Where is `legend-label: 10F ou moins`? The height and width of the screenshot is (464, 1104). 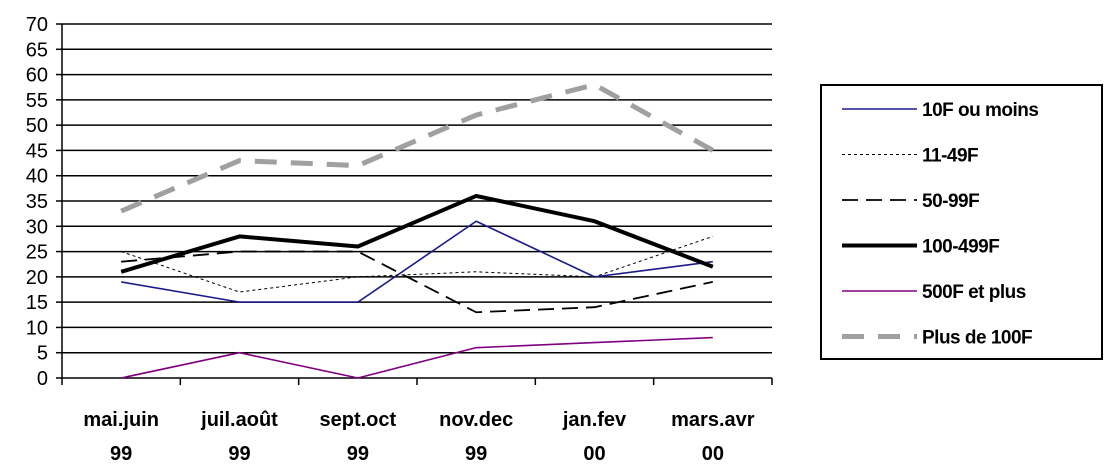 legend-label: 10F ou moins is located at coordinates (980, 110).